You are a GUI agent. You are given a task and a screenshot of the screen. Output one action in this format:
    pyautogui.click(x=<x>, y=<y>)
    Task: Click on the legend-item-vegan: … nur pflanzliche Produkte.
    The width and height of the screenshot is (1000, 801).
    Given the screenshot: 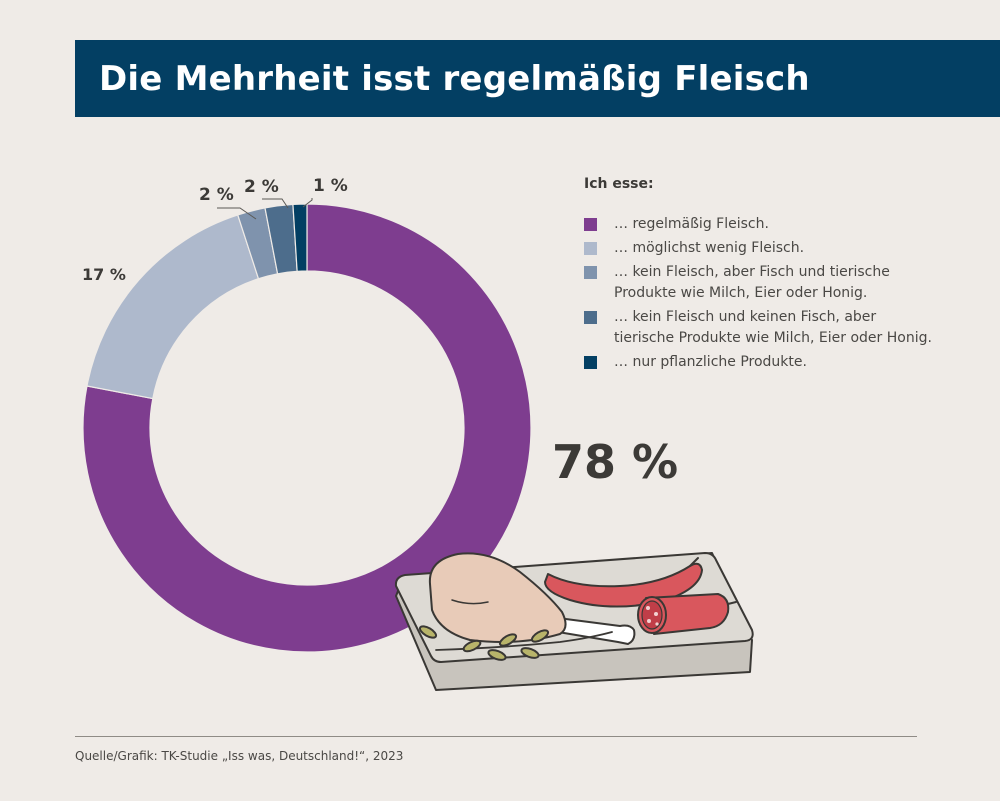 What is the action you would take?
    pyautogui.click(x=759, y=362)
    